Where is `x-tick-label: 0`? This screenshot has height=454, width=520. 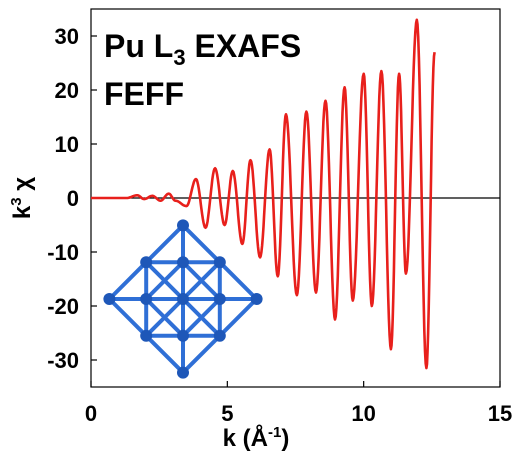
x-tick-label: 0 is located at coordinates (91, 413).